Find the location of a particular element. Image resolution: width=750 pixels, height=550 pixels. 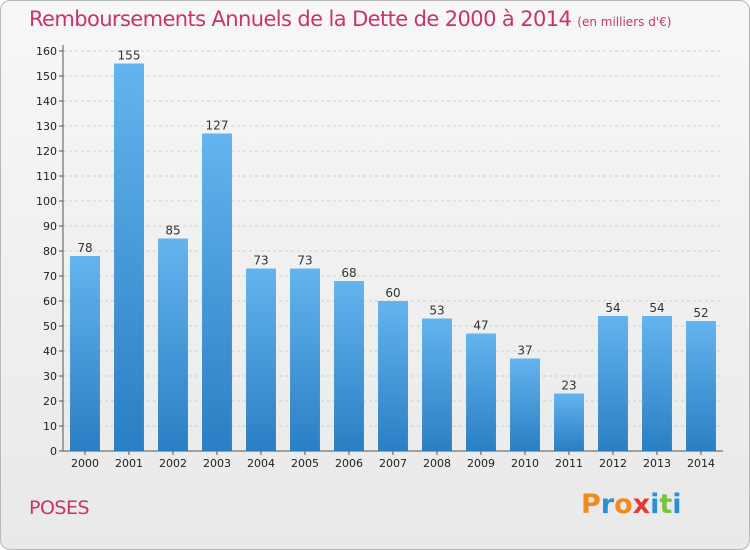

y-tick-label: 150 is located at coordinates (46, 76).